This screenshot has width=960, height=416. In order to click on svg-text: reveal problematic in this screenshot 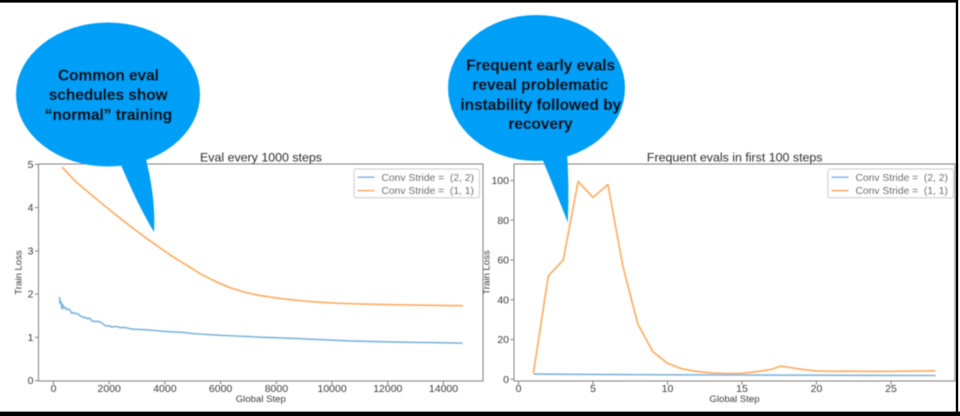, I will do `click(540, 85)`.